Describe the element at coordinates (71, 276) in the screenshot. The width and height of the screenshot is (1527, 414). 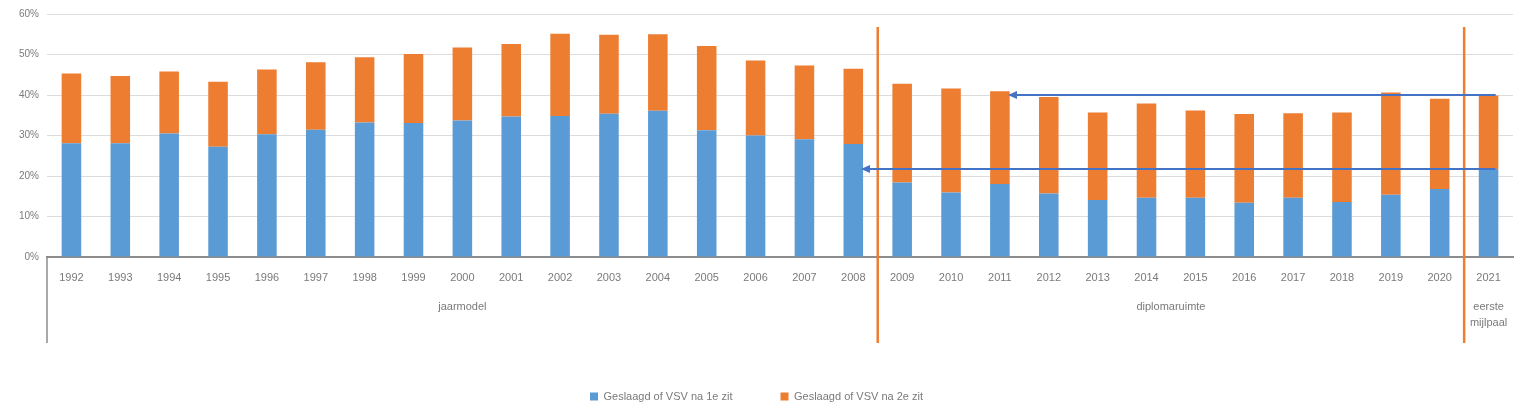
I see `x-tick-label: 1992` at that location.